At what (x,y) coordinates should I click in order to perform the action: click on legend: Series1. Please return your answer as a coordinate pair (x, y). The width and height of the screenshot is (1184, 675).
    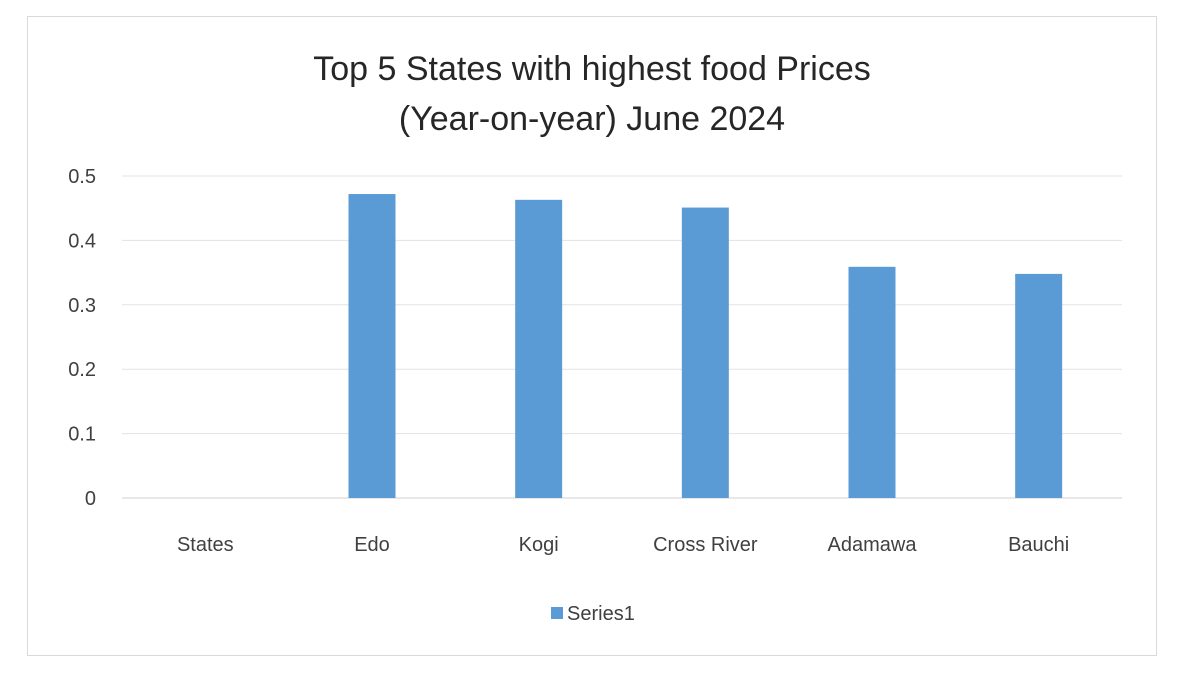
    Looking at the image, I should click on (593, 614).